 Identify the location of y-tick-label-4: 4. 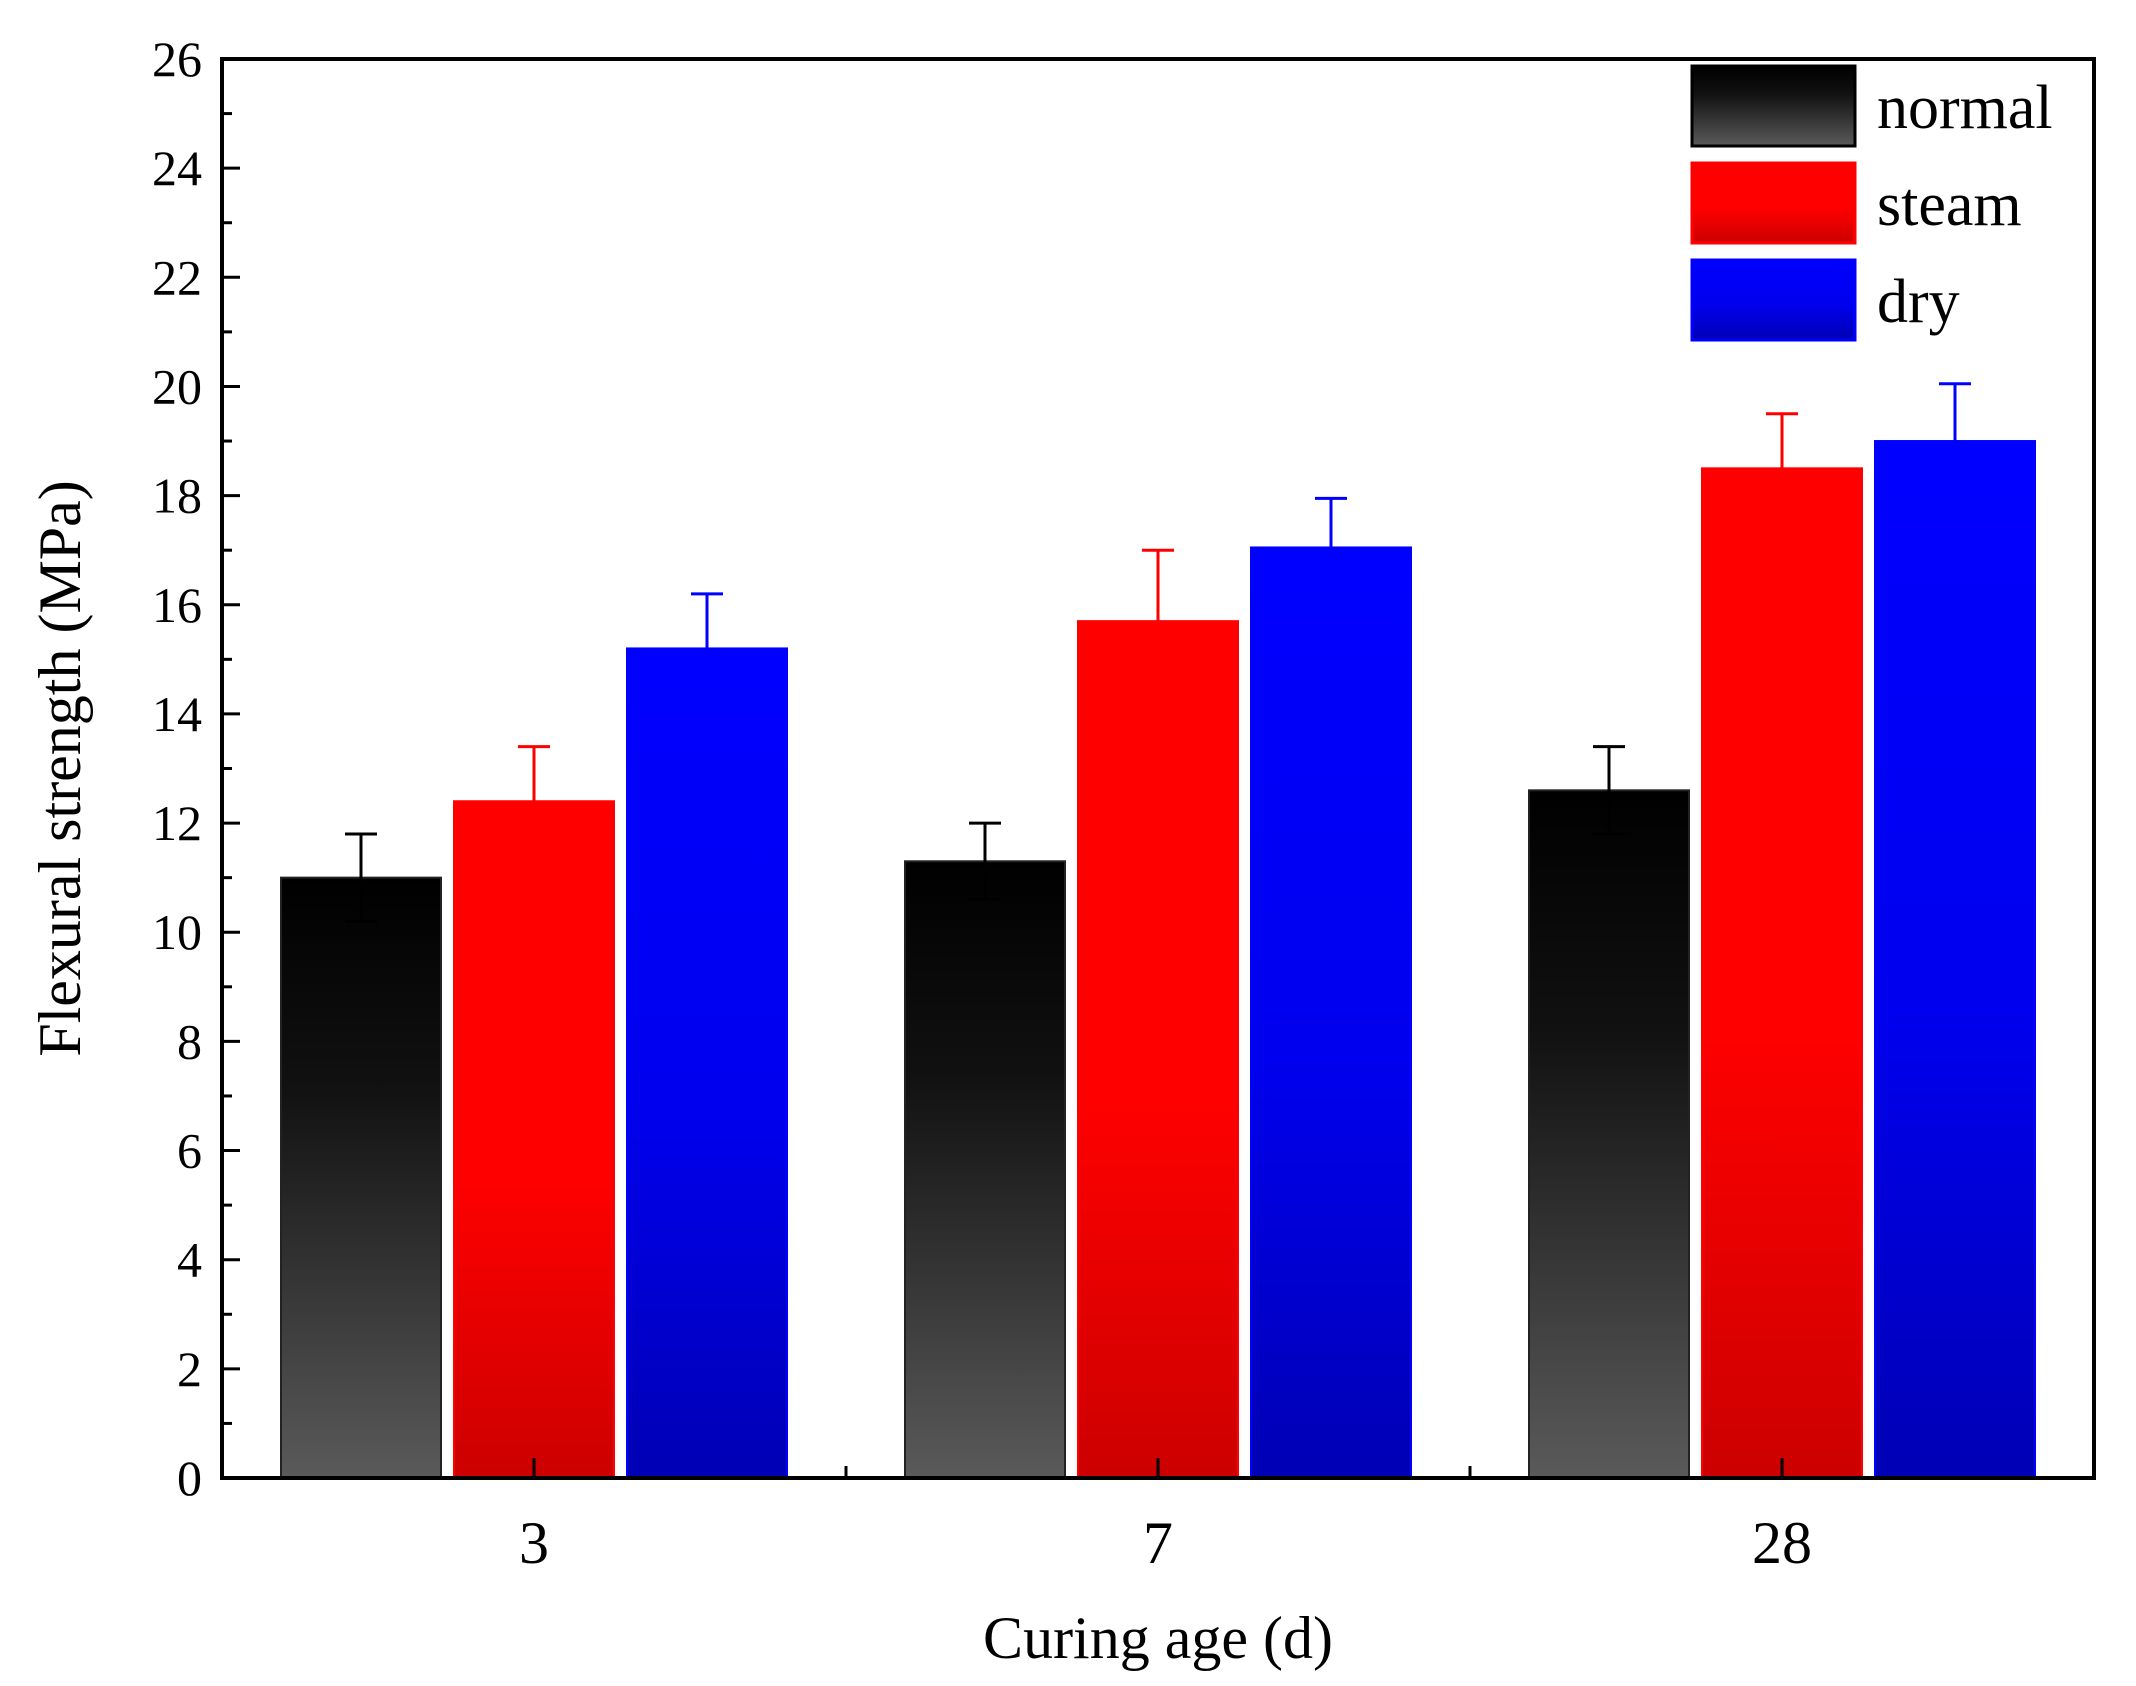
(189, 1260).